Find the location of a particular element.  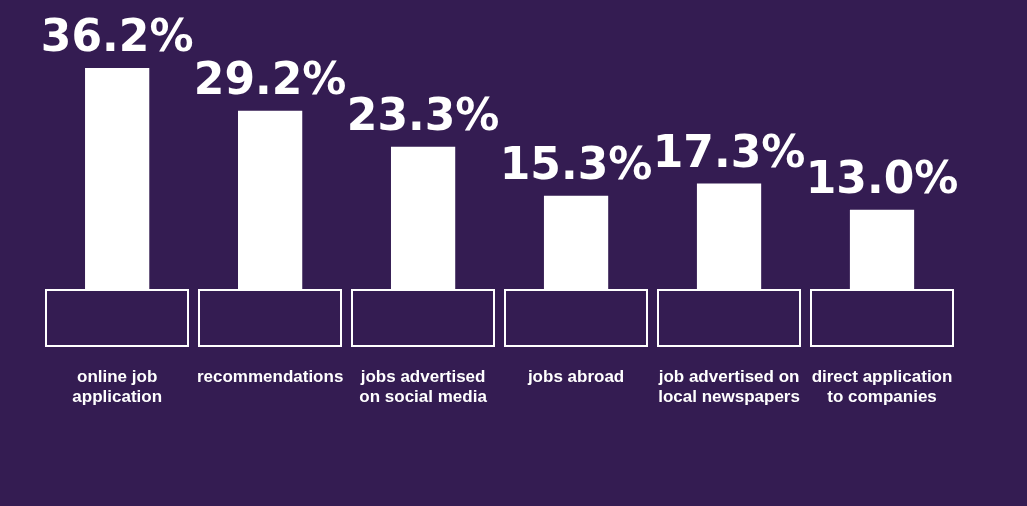

data-label: 36.2% is located at coordinates (117, 36).